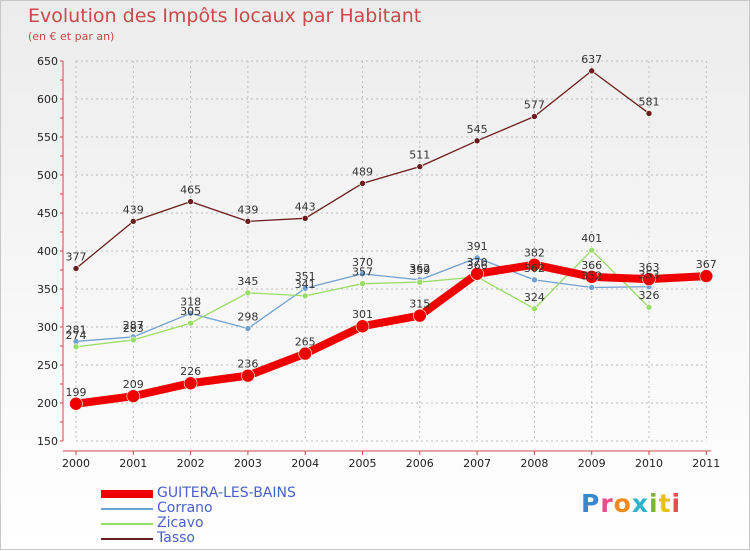 The width and height of the screenshot is (750, 551). I want to click on data-label-zicavo: 345, so click(247, 281).